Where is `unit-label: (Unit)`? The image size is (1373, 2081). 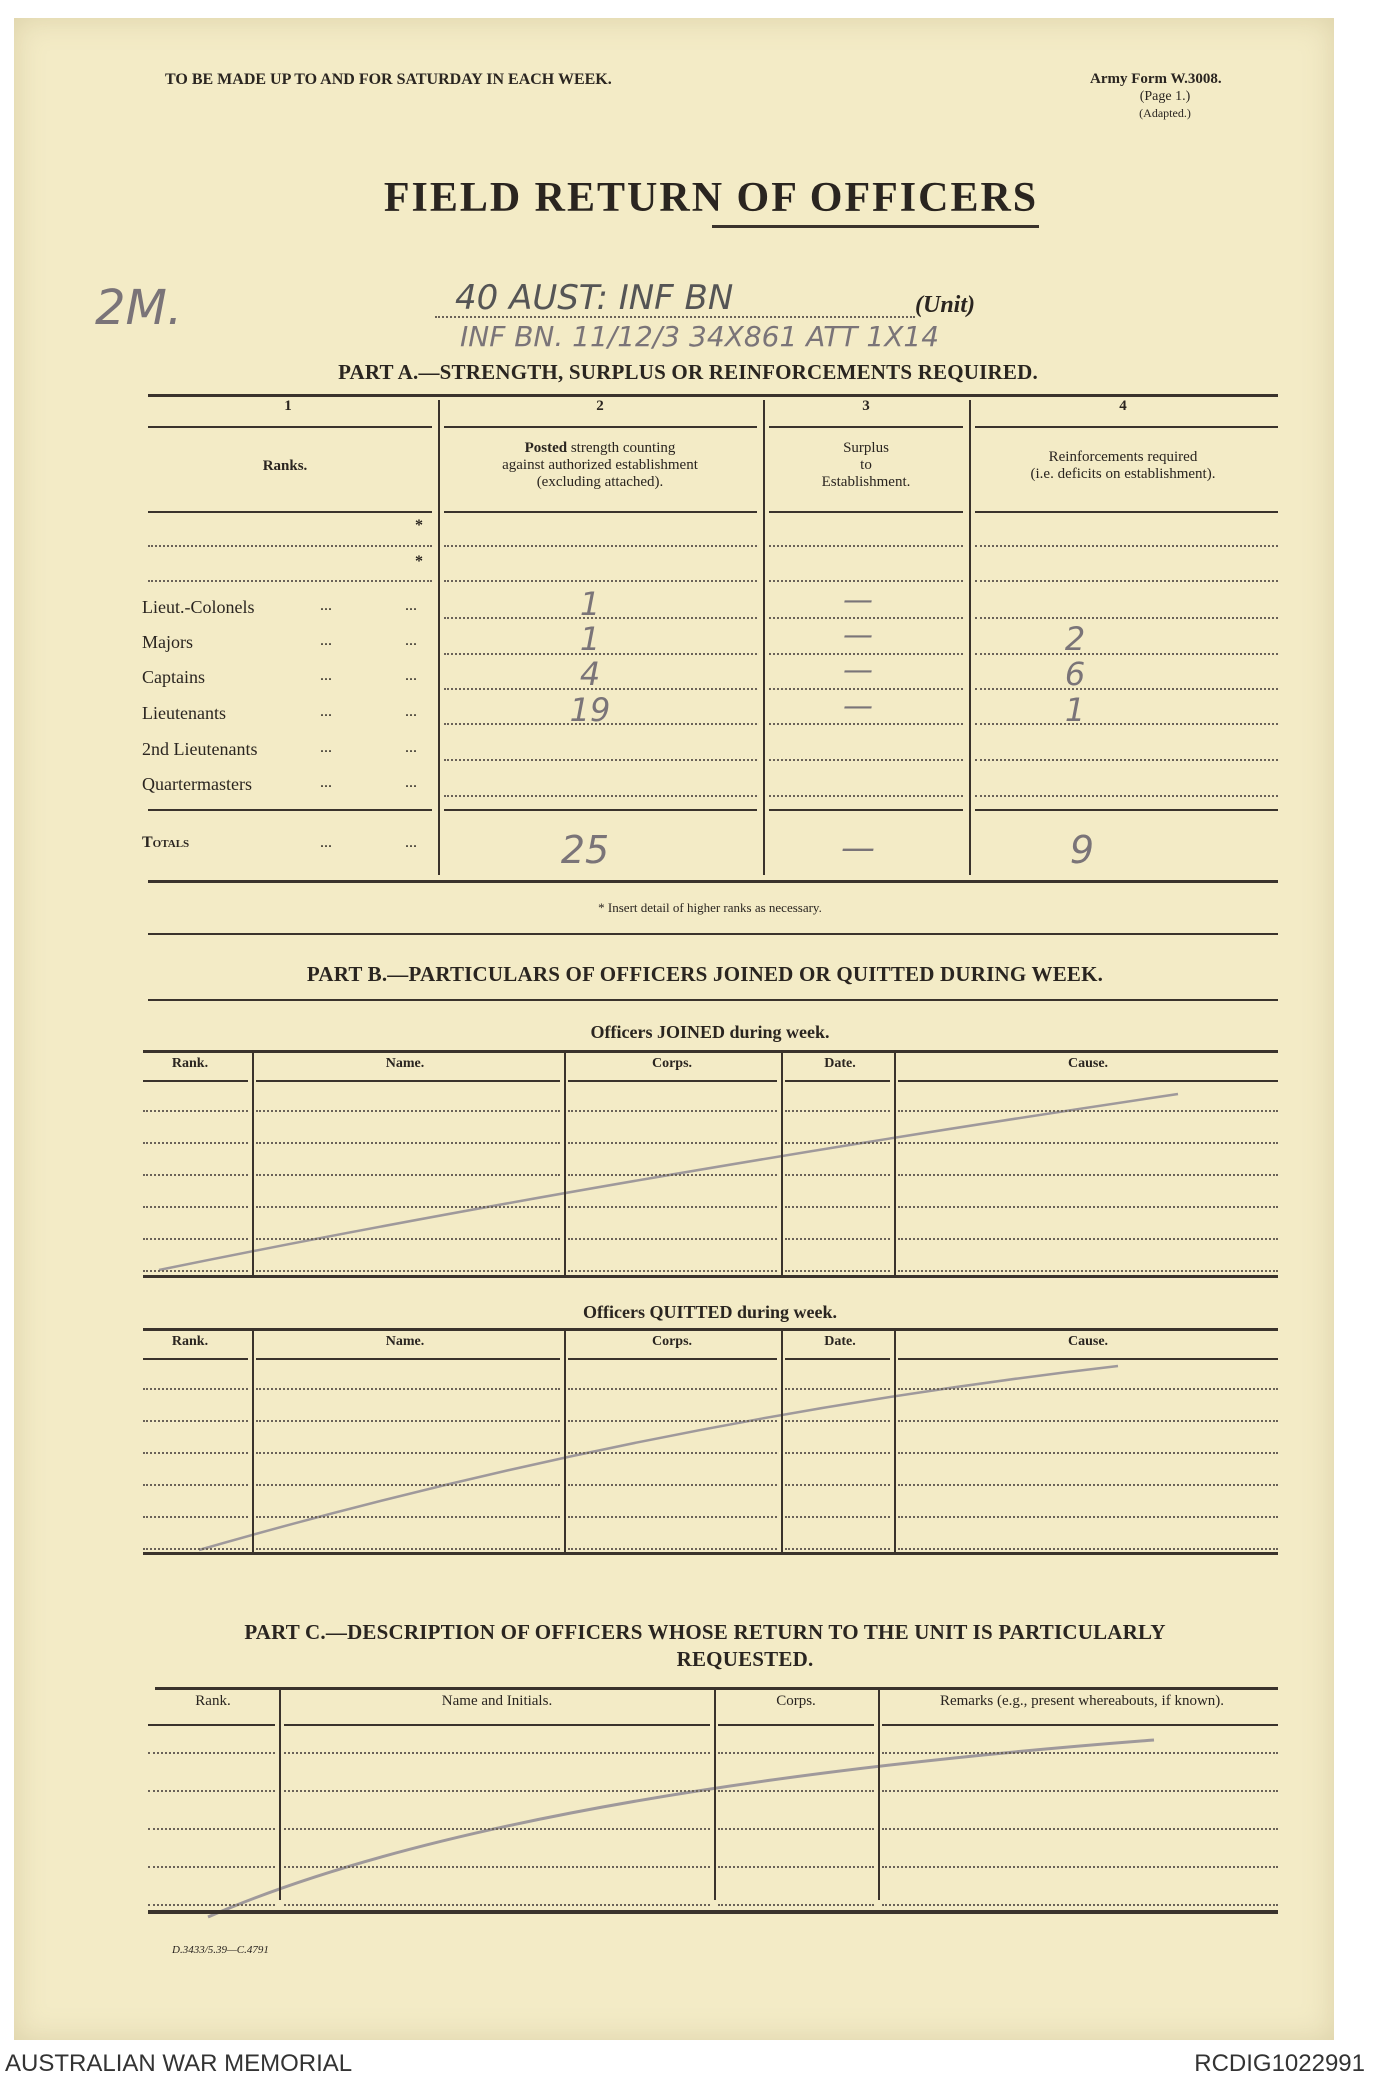
unit-label: (Unit) is located at coordinates (945, 305).